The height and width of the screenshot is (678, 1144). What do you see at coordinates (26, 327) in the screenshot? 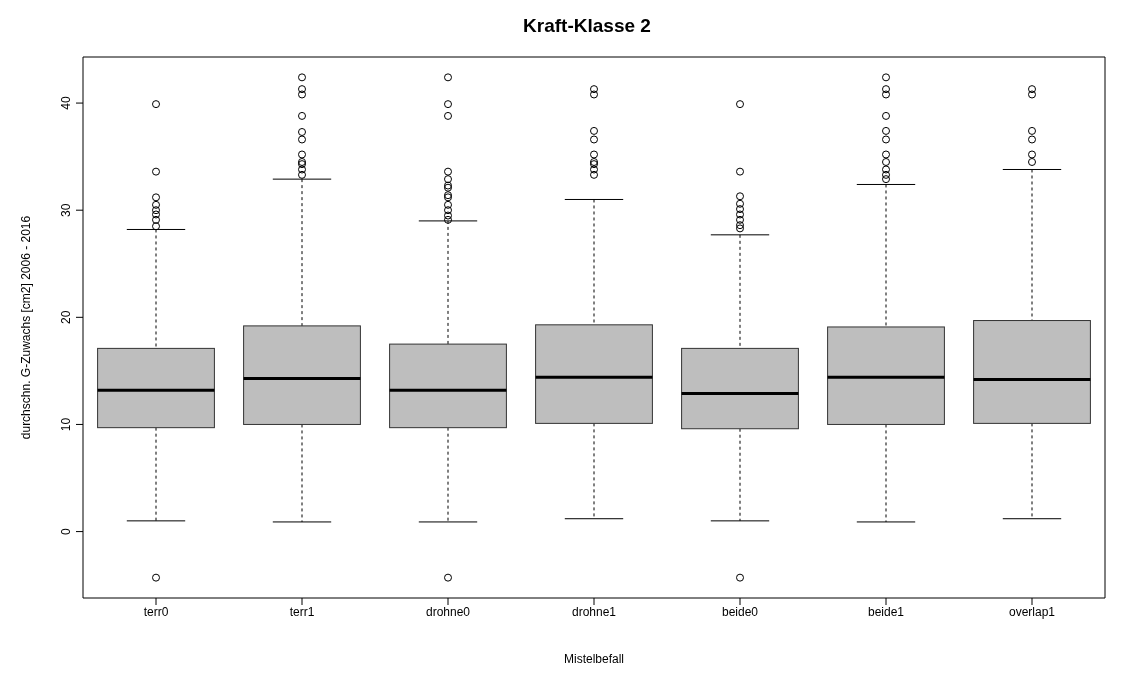
I see `y-axis-title: durchschn. G-Zuwachs [cm2] 2006 - 2016` at bounding box center [26, 327].